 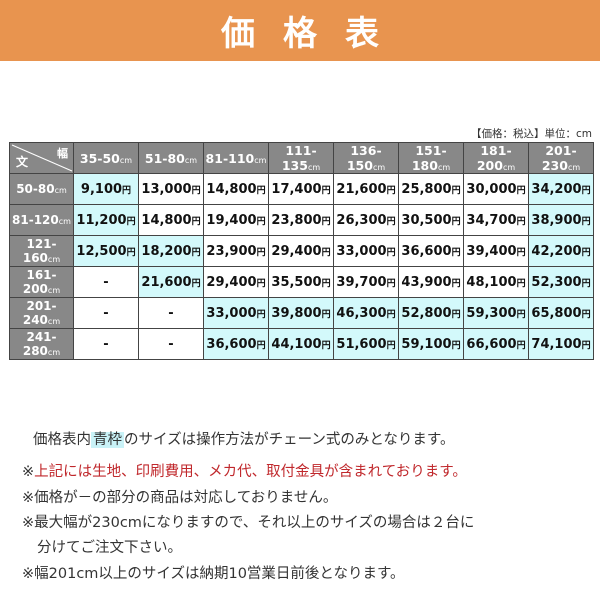 What do you see at coordinates (361, 282) in the screenshot?
I see `price-value: 39,700` at bounding box center [361, 282].